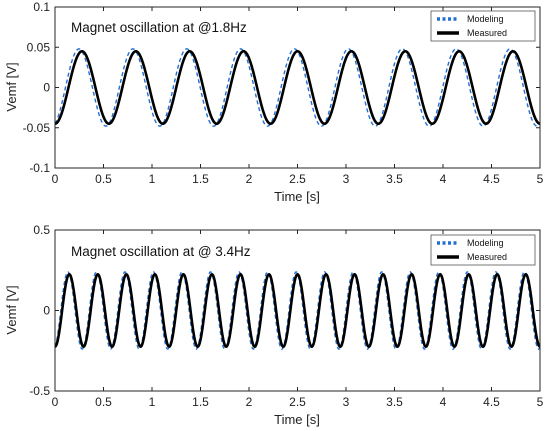  What do you see at coordinates (11, 86) in the screenshot?
I see `top-y-axis-label: Vemf [V]` at bounding box center [11, 86].